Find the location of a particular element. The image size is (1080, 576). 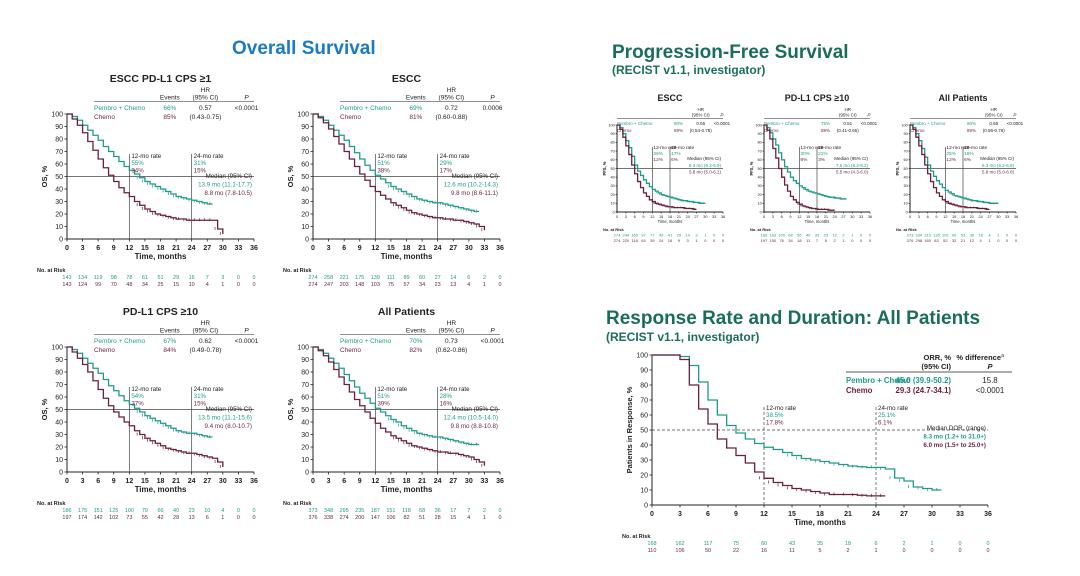

risk-value: 68 is located at coordinates (790, 235).